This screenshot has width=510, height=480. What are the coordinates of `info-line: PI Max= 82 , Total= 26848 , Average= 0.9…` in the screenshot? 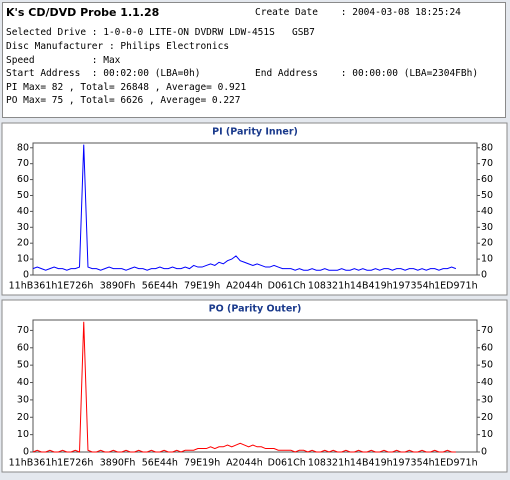 It's located at (126, 87).